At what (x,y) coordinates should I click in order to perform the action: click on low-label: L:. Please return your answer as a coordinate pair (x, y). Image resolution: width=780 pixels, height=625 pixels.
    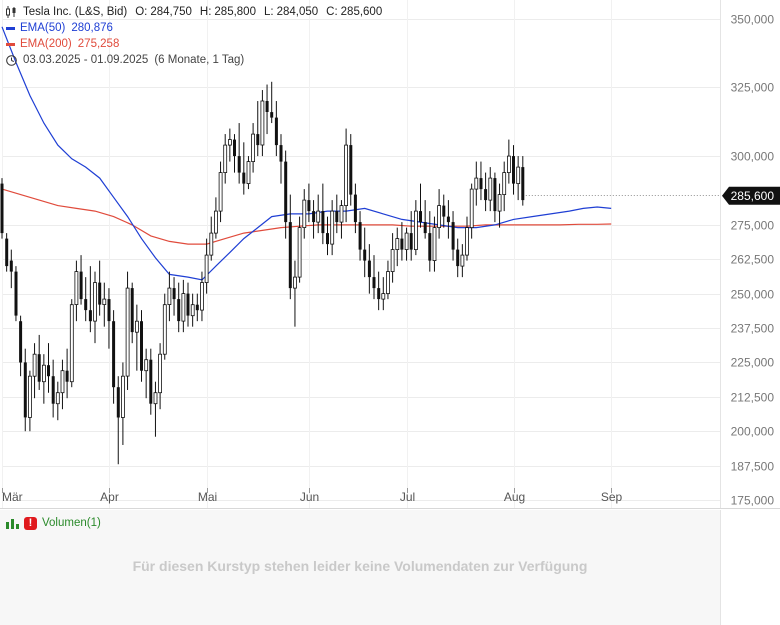
    Looking at the image, I should click on (268, 12).